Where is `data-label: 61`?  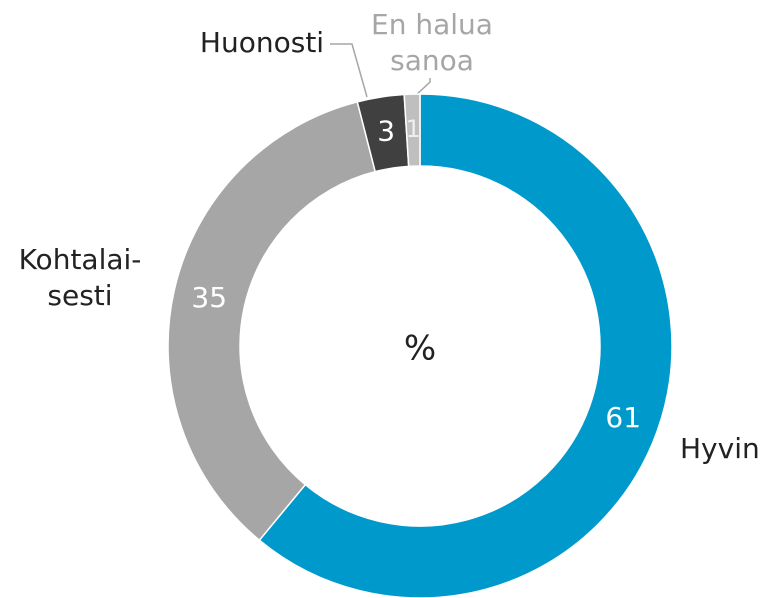
data-label: 61 is located at coordinates (623, 417).